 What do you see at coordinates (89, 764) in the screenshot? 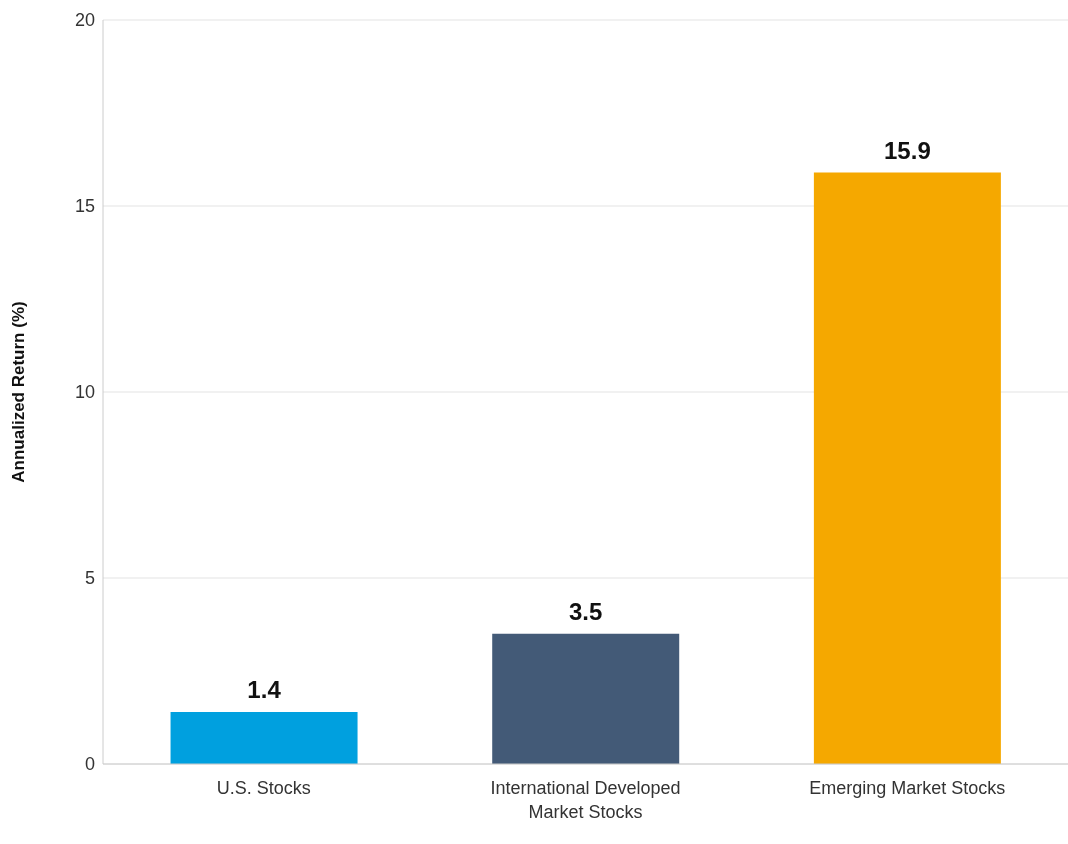
I see `y-tick-label: 0` at bounding box center [89, 764].